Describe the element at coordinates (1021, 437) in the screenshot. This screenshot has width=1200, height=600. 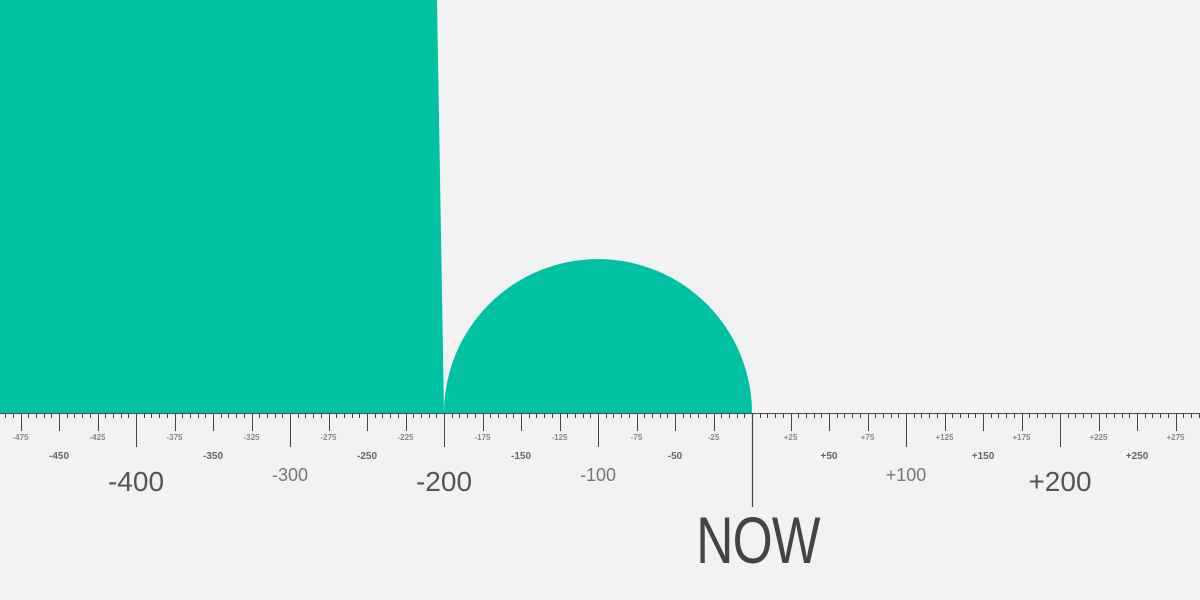
I see `tick-label-25: +175` at that location.